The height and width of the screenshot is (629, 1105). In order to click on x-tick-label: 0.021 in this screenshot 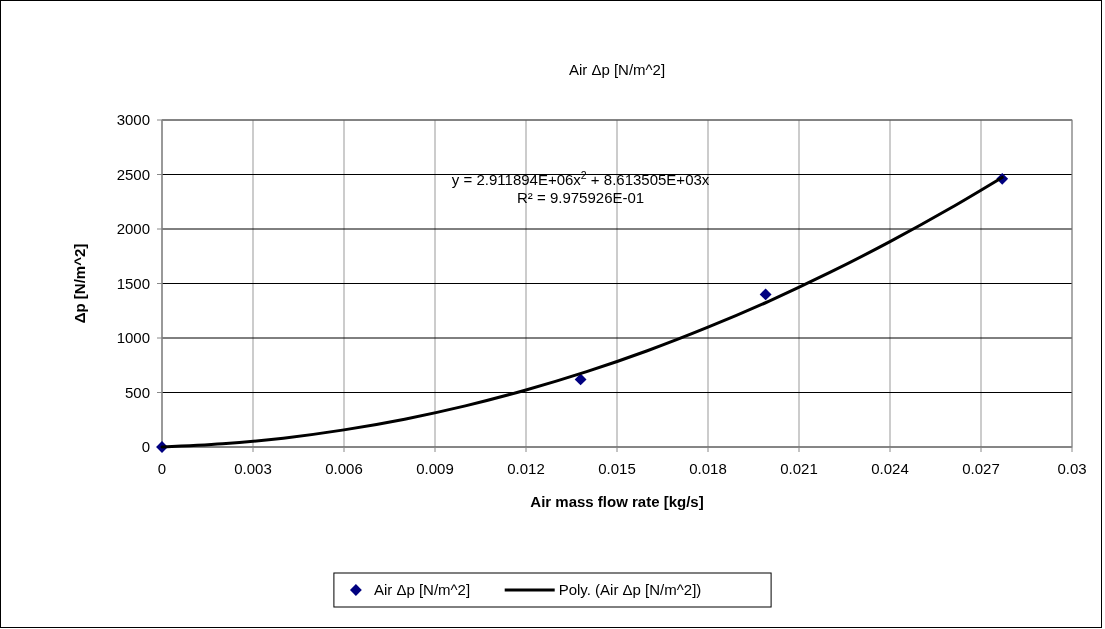, I will do `click(799, 468)`.